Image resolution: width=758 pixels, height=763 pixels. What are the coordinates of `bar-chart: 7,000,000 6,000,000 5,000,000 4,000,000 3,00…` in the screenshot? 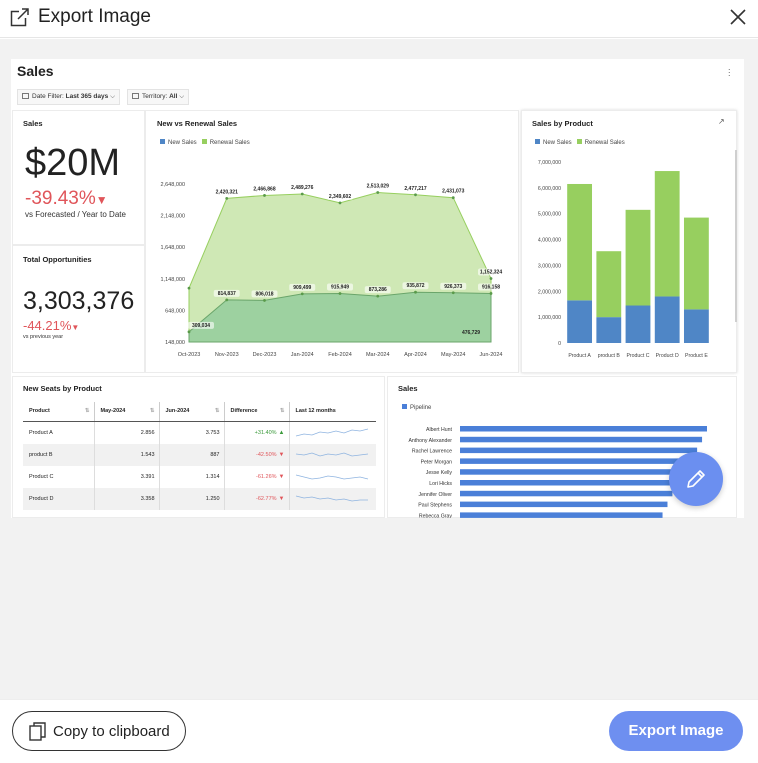 It's located at (637, 254).